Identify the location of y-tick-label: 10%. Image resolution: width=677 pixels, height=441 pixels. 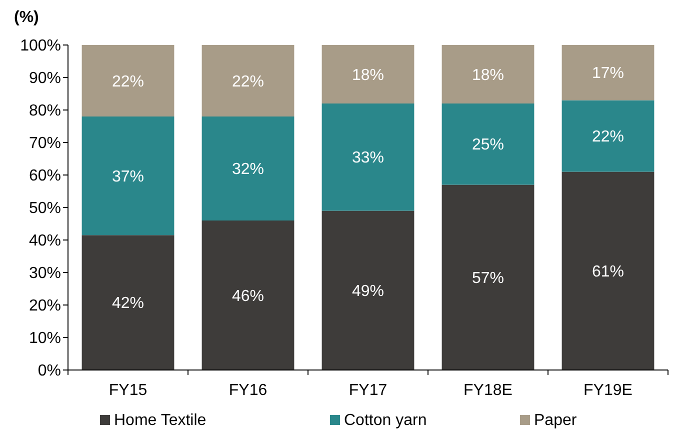
(44, 339).